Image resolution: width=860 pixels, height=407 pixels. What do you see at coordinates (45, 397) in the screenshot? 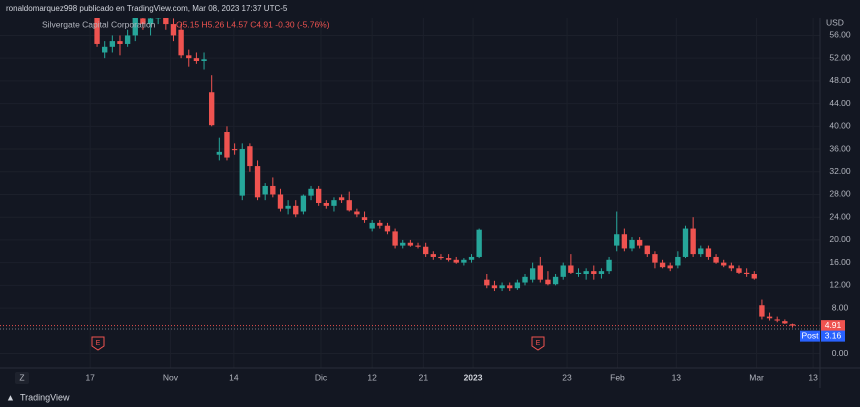
I see `footer: TradingView` at bounding box center [45, 397].